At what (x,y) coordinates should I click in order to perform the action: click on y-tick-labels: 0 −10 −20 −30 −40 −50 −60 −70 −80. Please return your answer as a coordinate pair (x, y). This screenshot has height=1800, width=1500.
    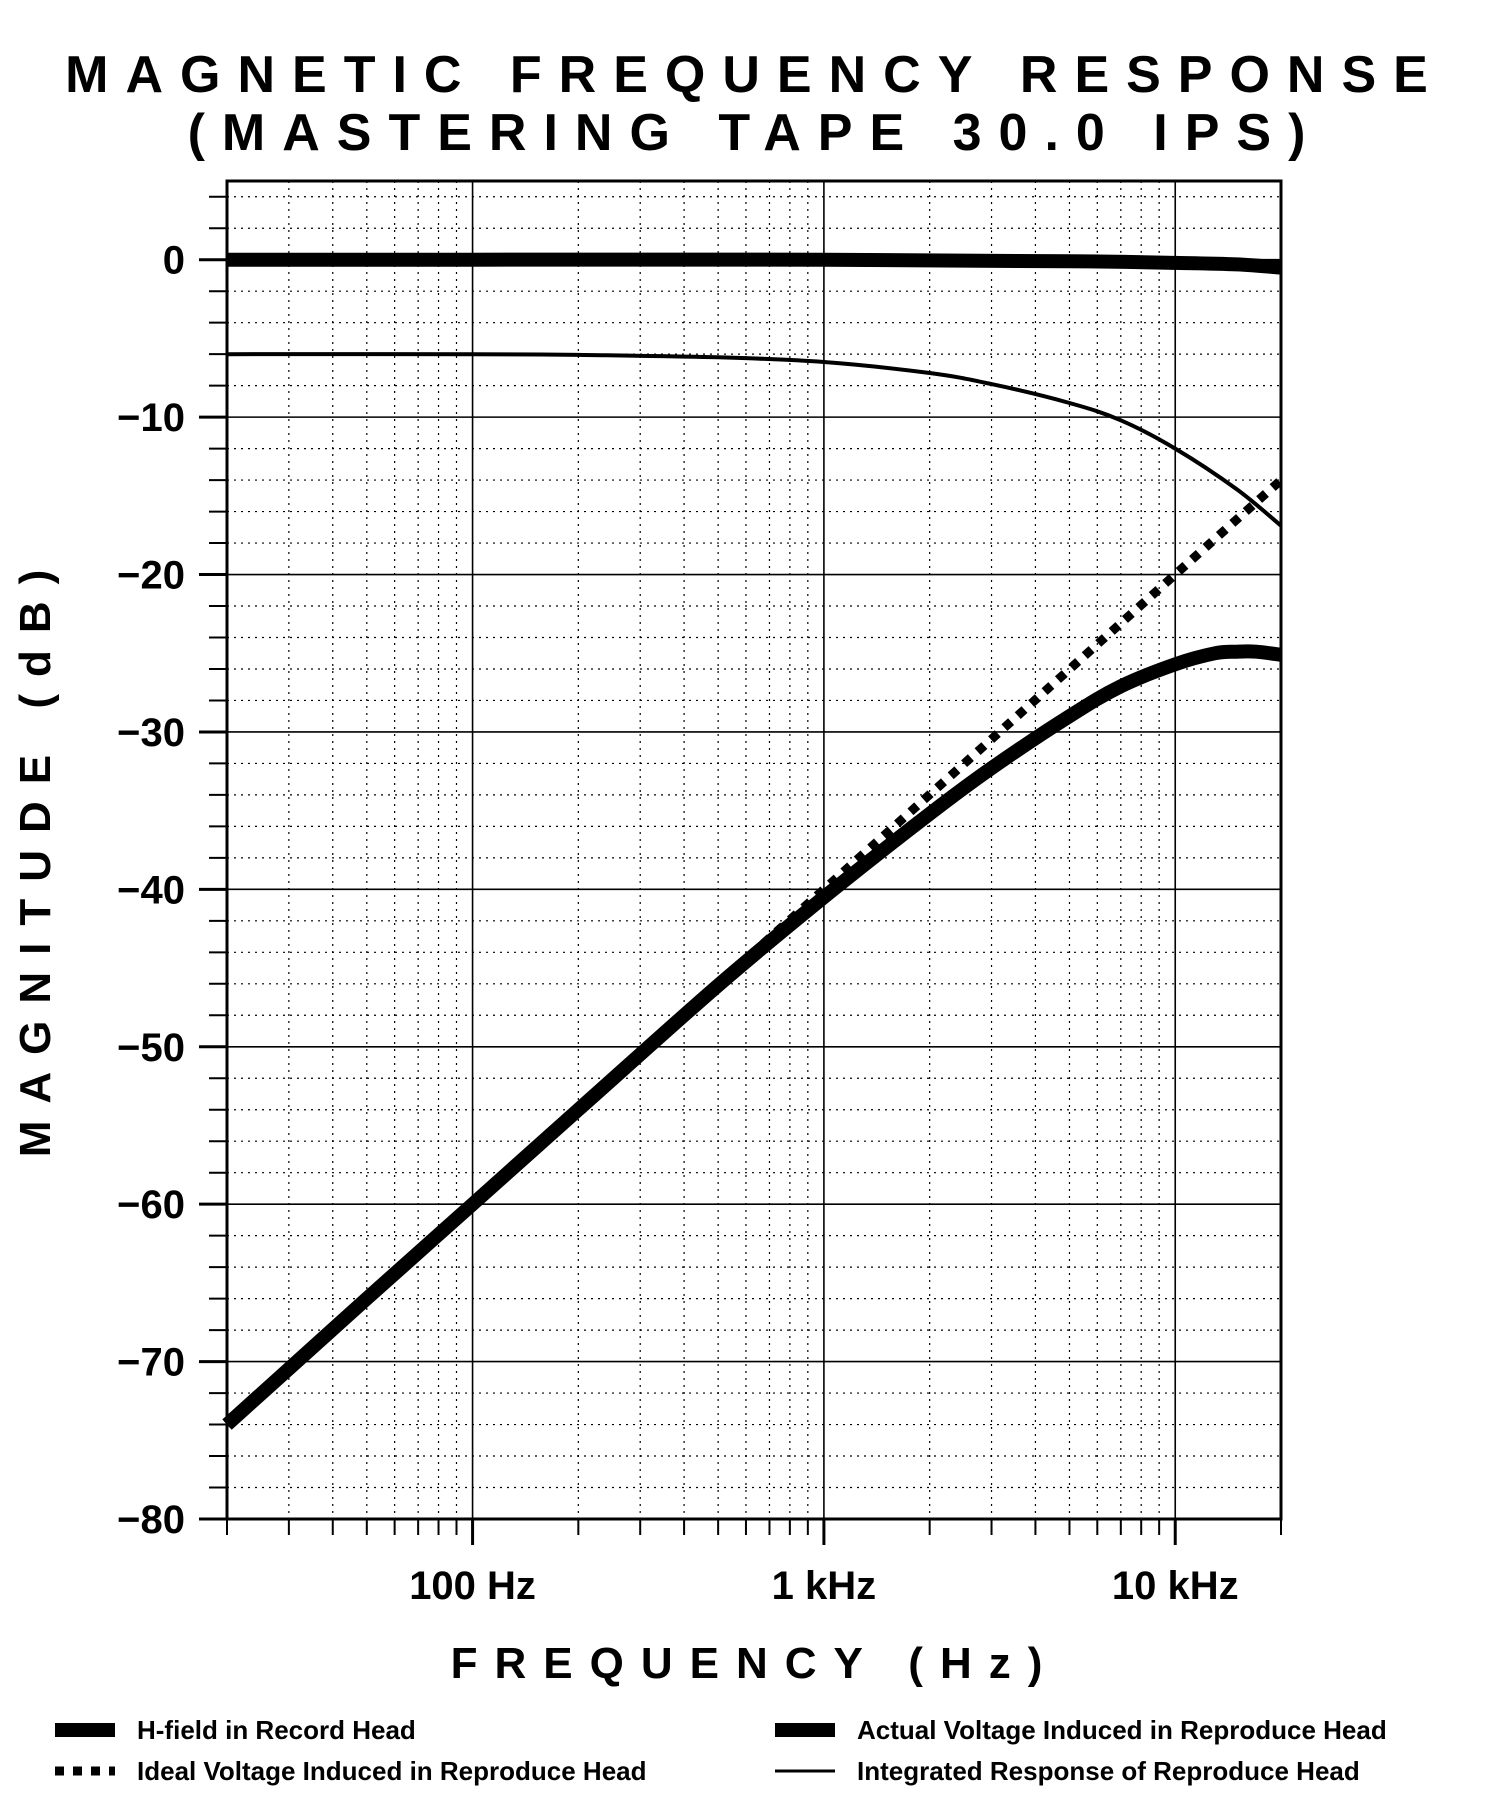
    Looking at the image, I should click on (151, 890).